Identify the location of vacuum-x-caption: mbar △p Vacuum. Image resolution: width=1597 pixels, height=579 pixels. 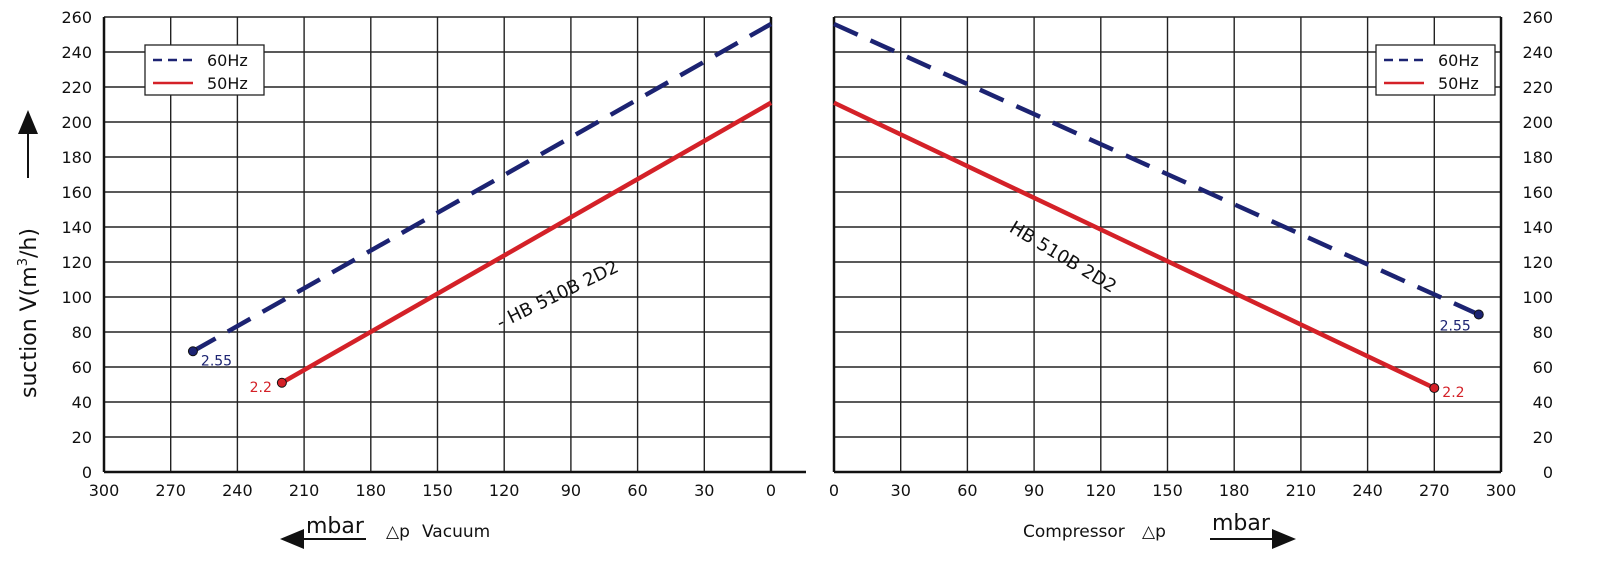
(385, 531).